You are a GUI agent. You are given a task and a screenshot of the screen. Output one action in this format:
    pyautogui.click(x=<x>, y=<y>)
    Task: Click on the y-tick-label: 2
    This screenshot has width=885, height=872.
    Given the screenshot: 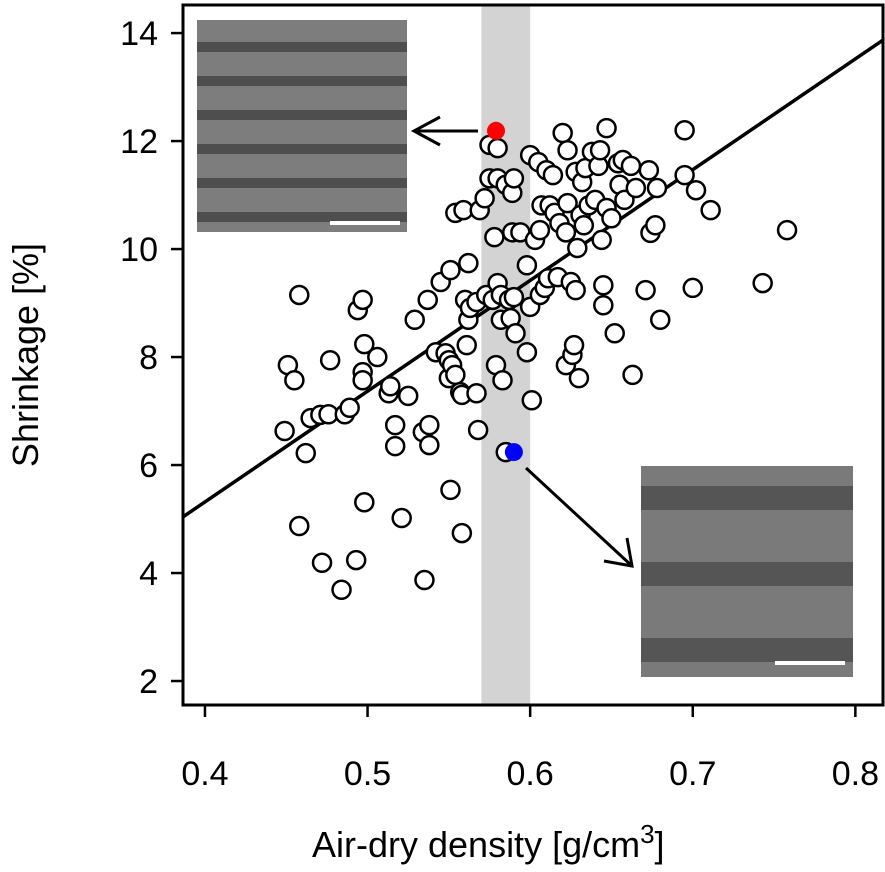 What is the action you would take?
    pyautogui.click(x=148, y=682)
    